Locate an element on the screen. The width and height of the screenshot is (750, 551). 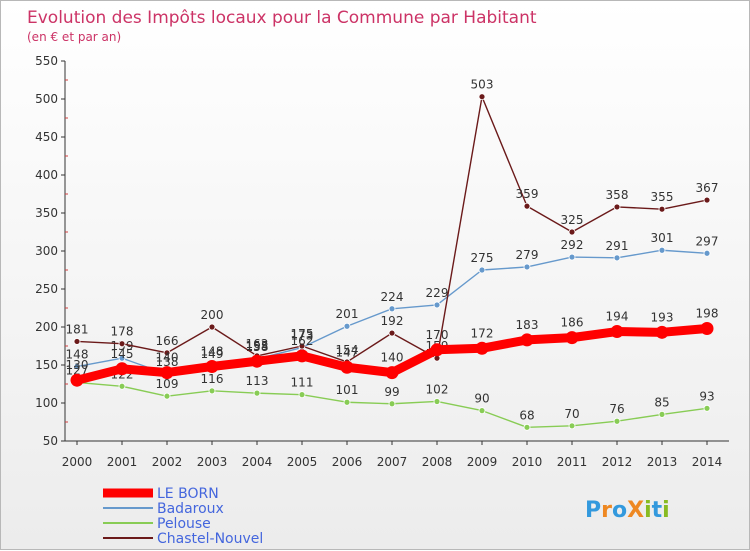
data-label: 279 is located at coordinates (527, 255).